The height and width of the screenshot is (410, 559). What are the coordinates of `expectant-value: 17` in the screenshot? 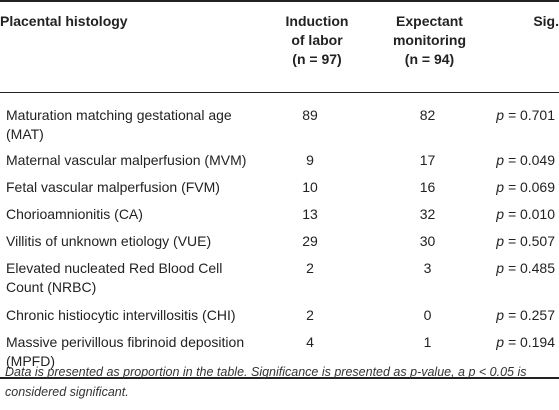 It's located at (427, 160).